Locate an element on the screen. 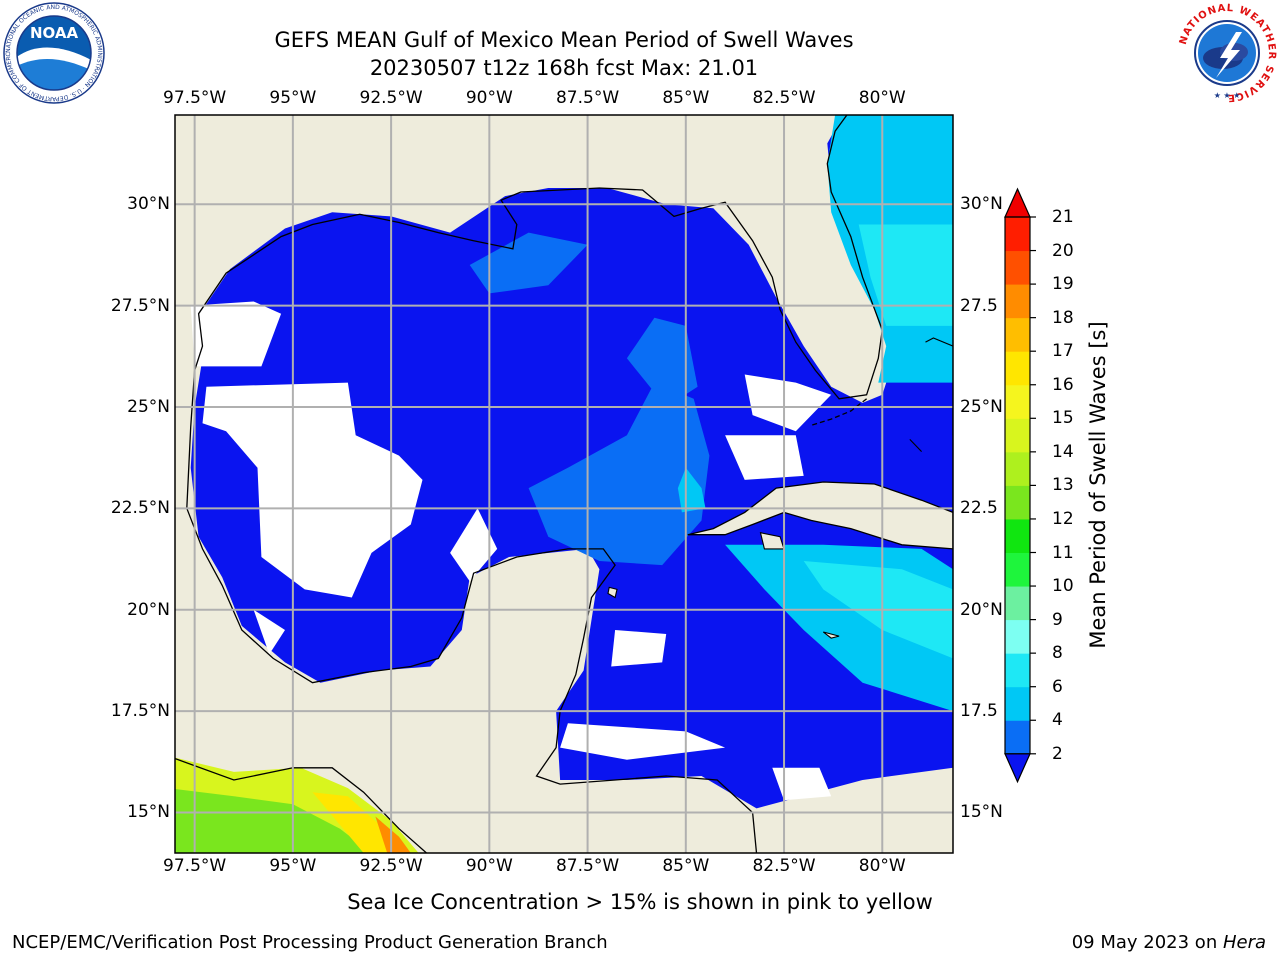  colorbar-tick-label: 13 is located at coordinates (1063, 485).